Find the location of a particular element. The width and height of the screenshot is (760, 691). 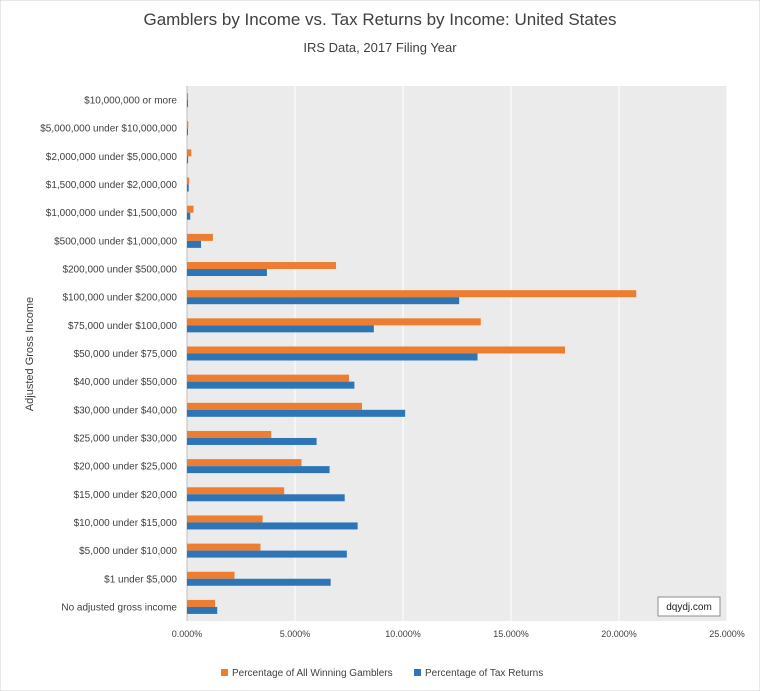

category-label: $100,000 under $200,000 is located at coordinates (119, 298).